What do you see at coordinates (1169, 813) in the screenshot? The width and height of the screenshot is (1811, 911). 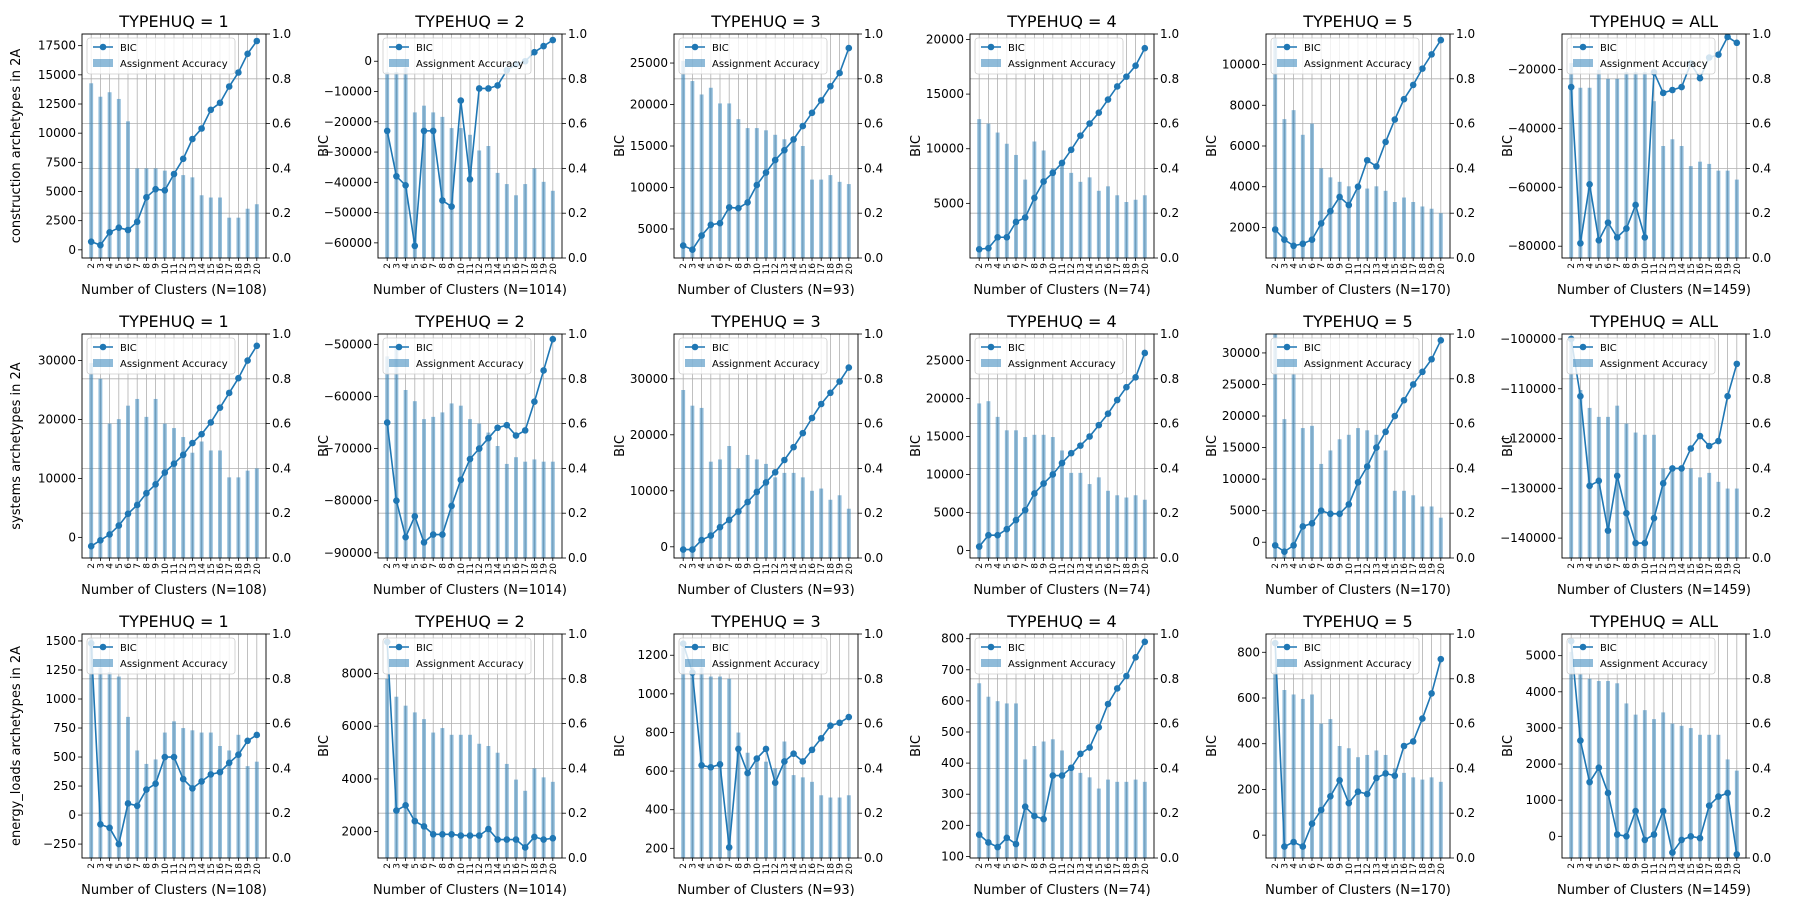 I see `y2-tick-label: 0.2` at bounding box center [1169, 813].